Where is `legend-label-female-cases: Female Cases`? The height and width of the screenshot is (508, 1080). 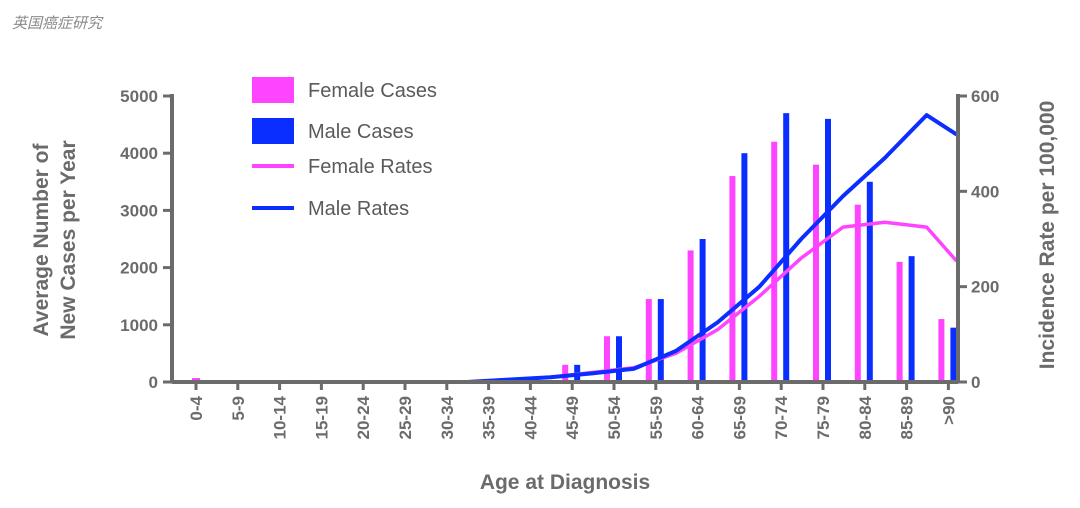 legend-label-female-cases: Female Cases is located at coordinates (372, 91).